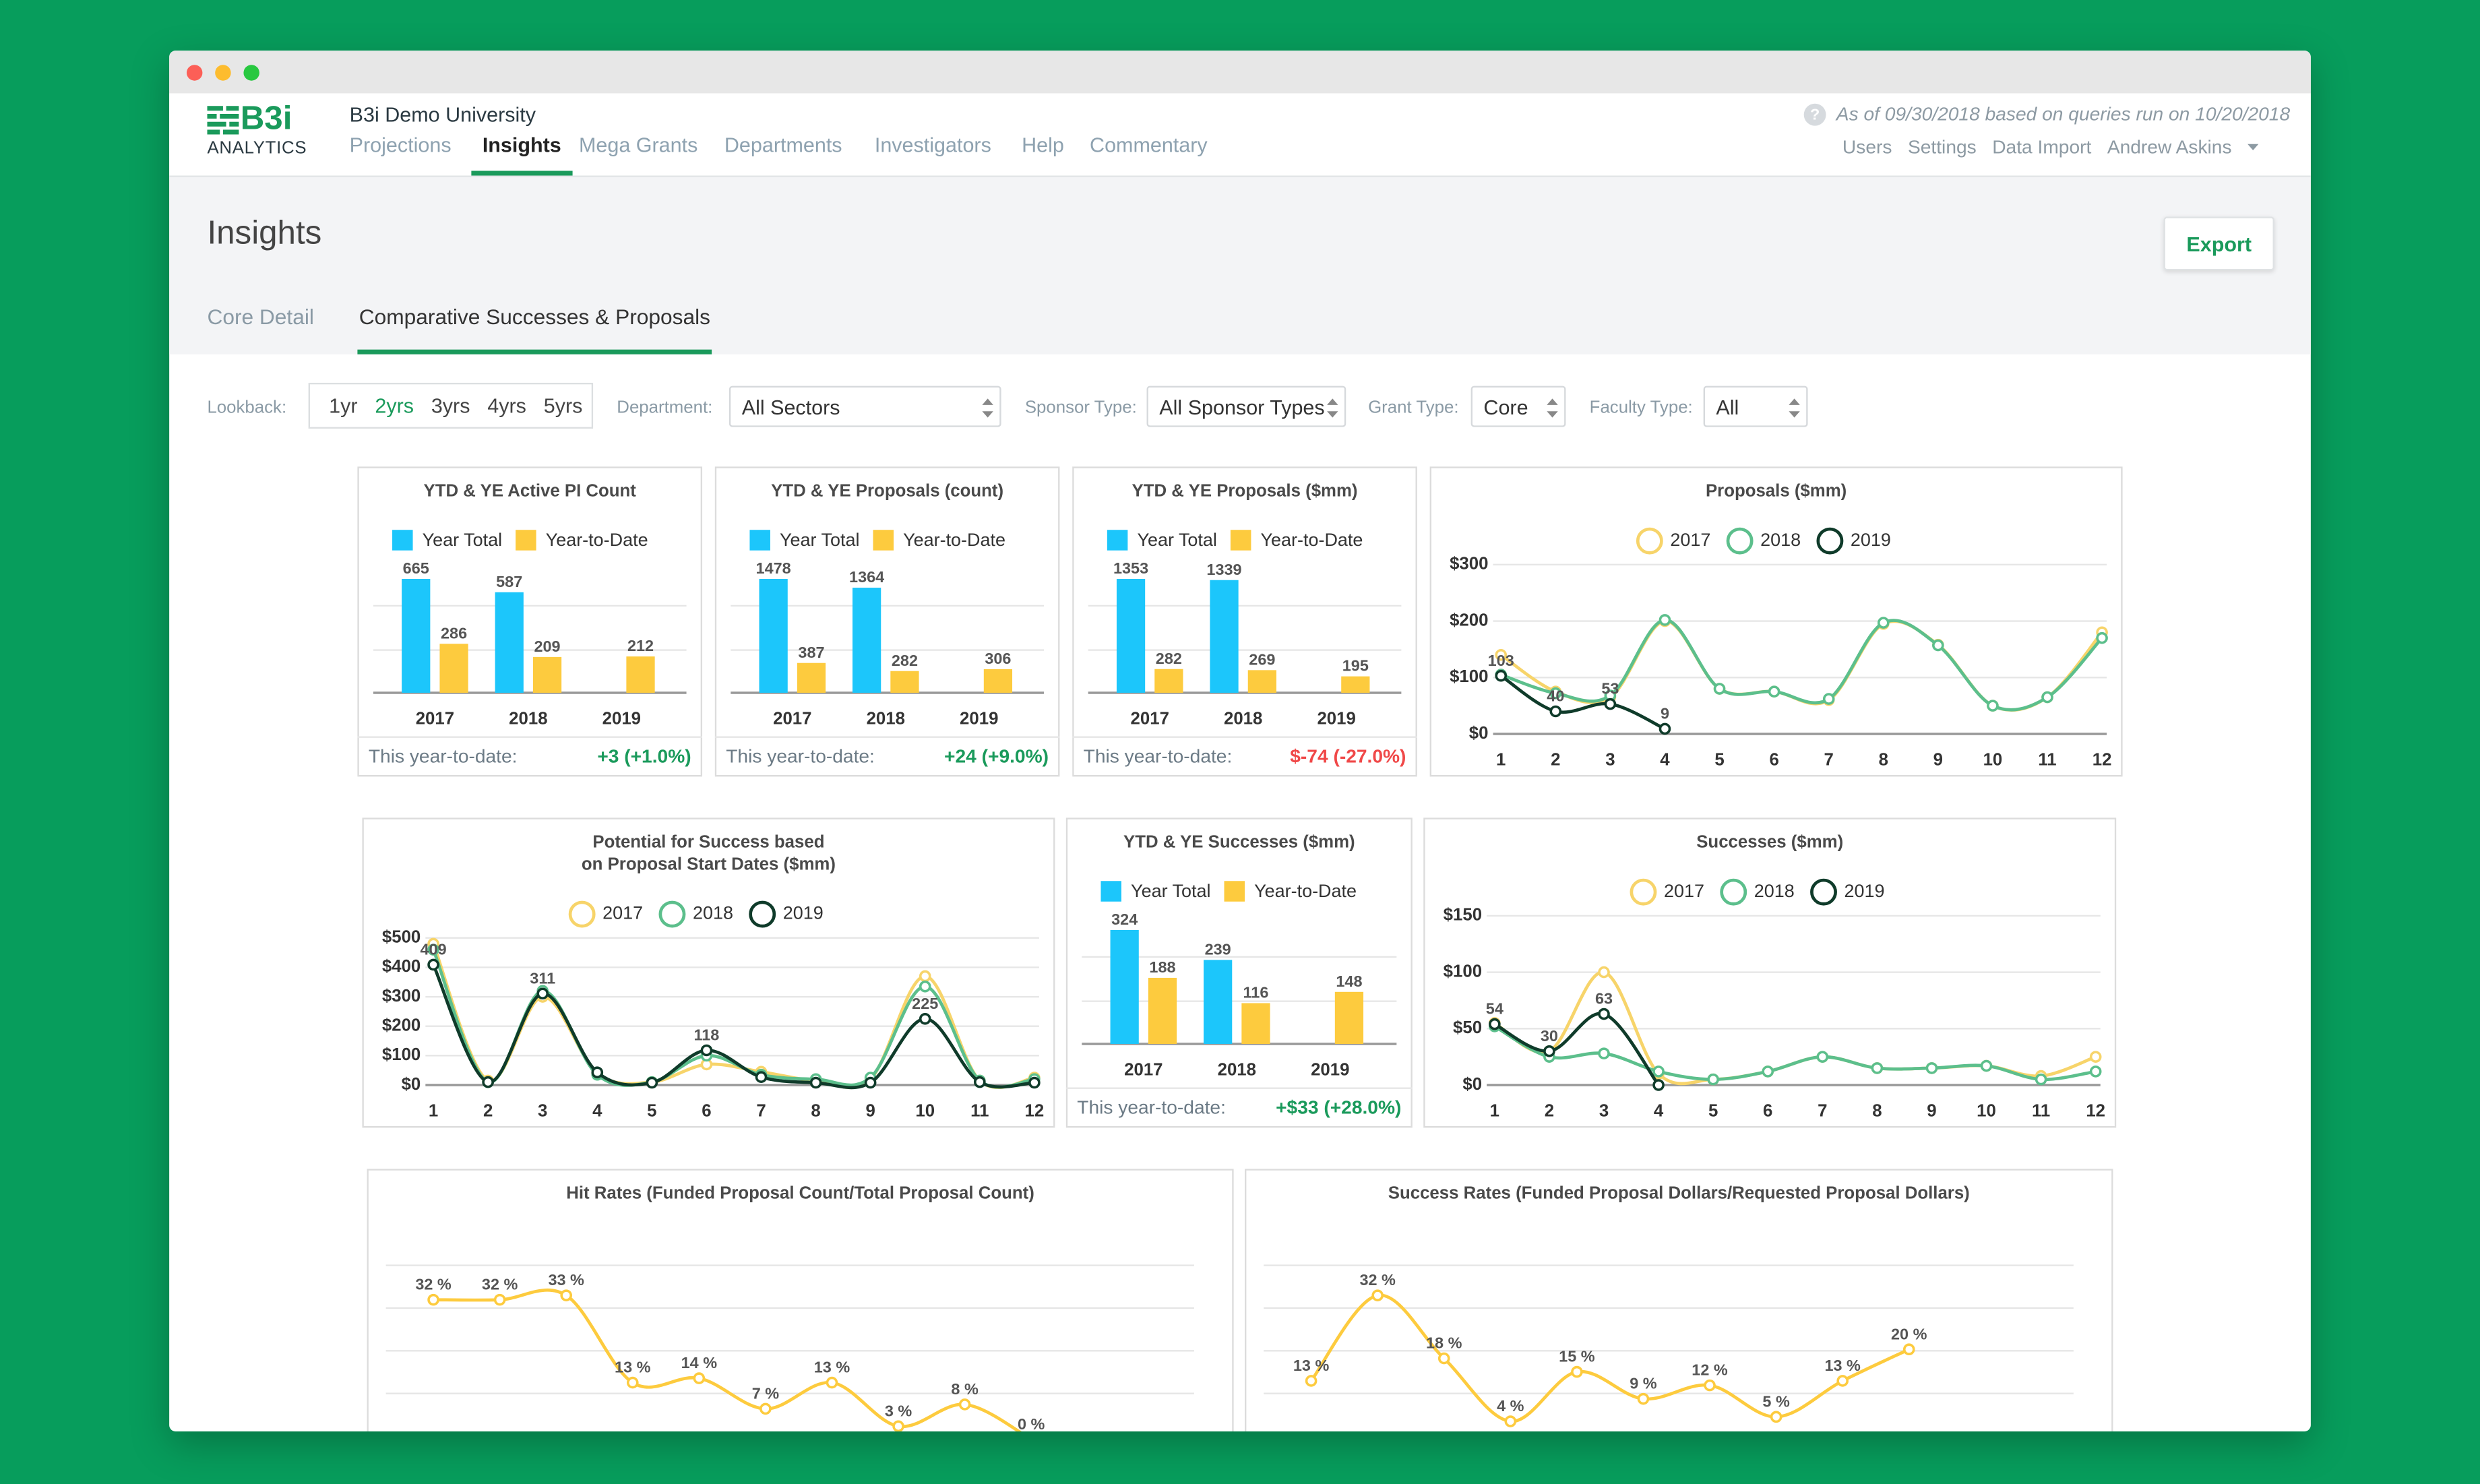 The width and height of the screenshot is (2480, 1484). I want to click on data-label: 54, so click(1495, 1009).